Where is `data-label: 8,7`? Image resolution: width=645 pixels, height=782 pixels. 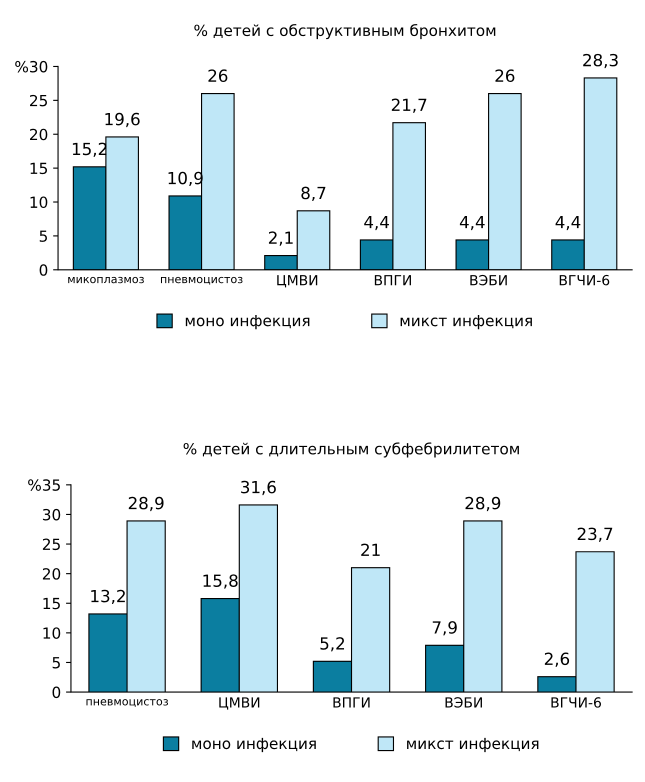
data-label: 8,7 is located at coordinates (313, 193).